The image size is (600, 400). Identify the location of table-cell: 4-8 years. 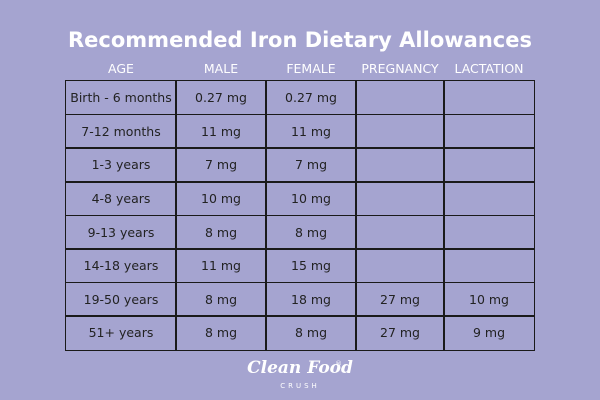
(121, 199).